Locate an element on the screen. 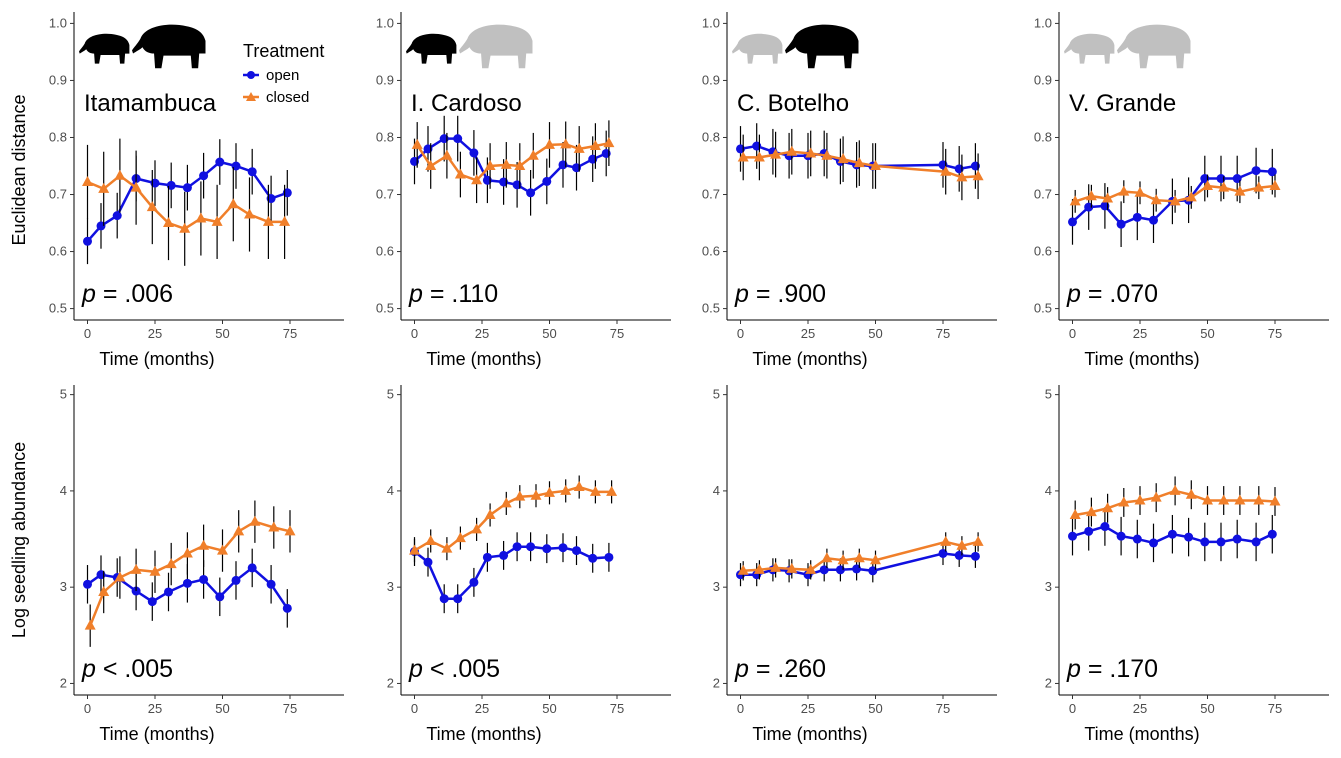 The image size is (1341, 758). y-tick-label: 0.8 is located at coordinates (385, 136).